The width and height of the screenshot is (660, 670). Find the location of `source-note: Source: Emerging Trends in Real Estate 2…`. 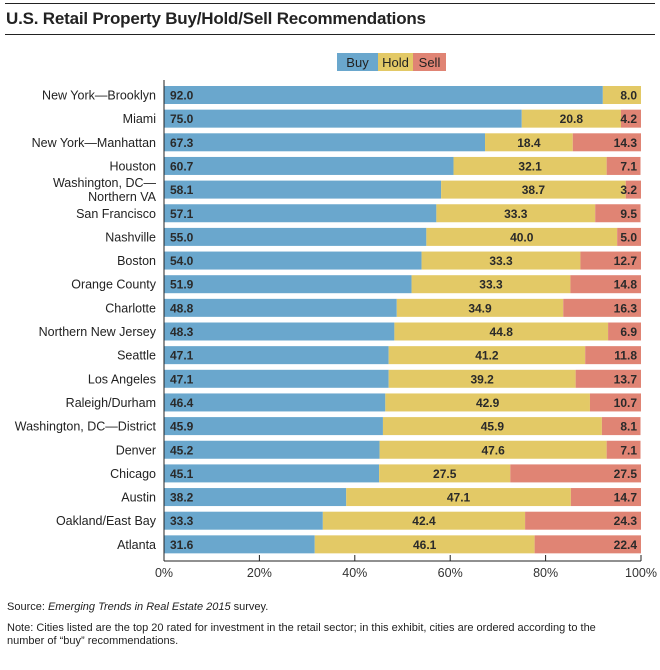

source-note: Source: Emerging Trends in Real Estate 2… is located at coordinates (137, 607).